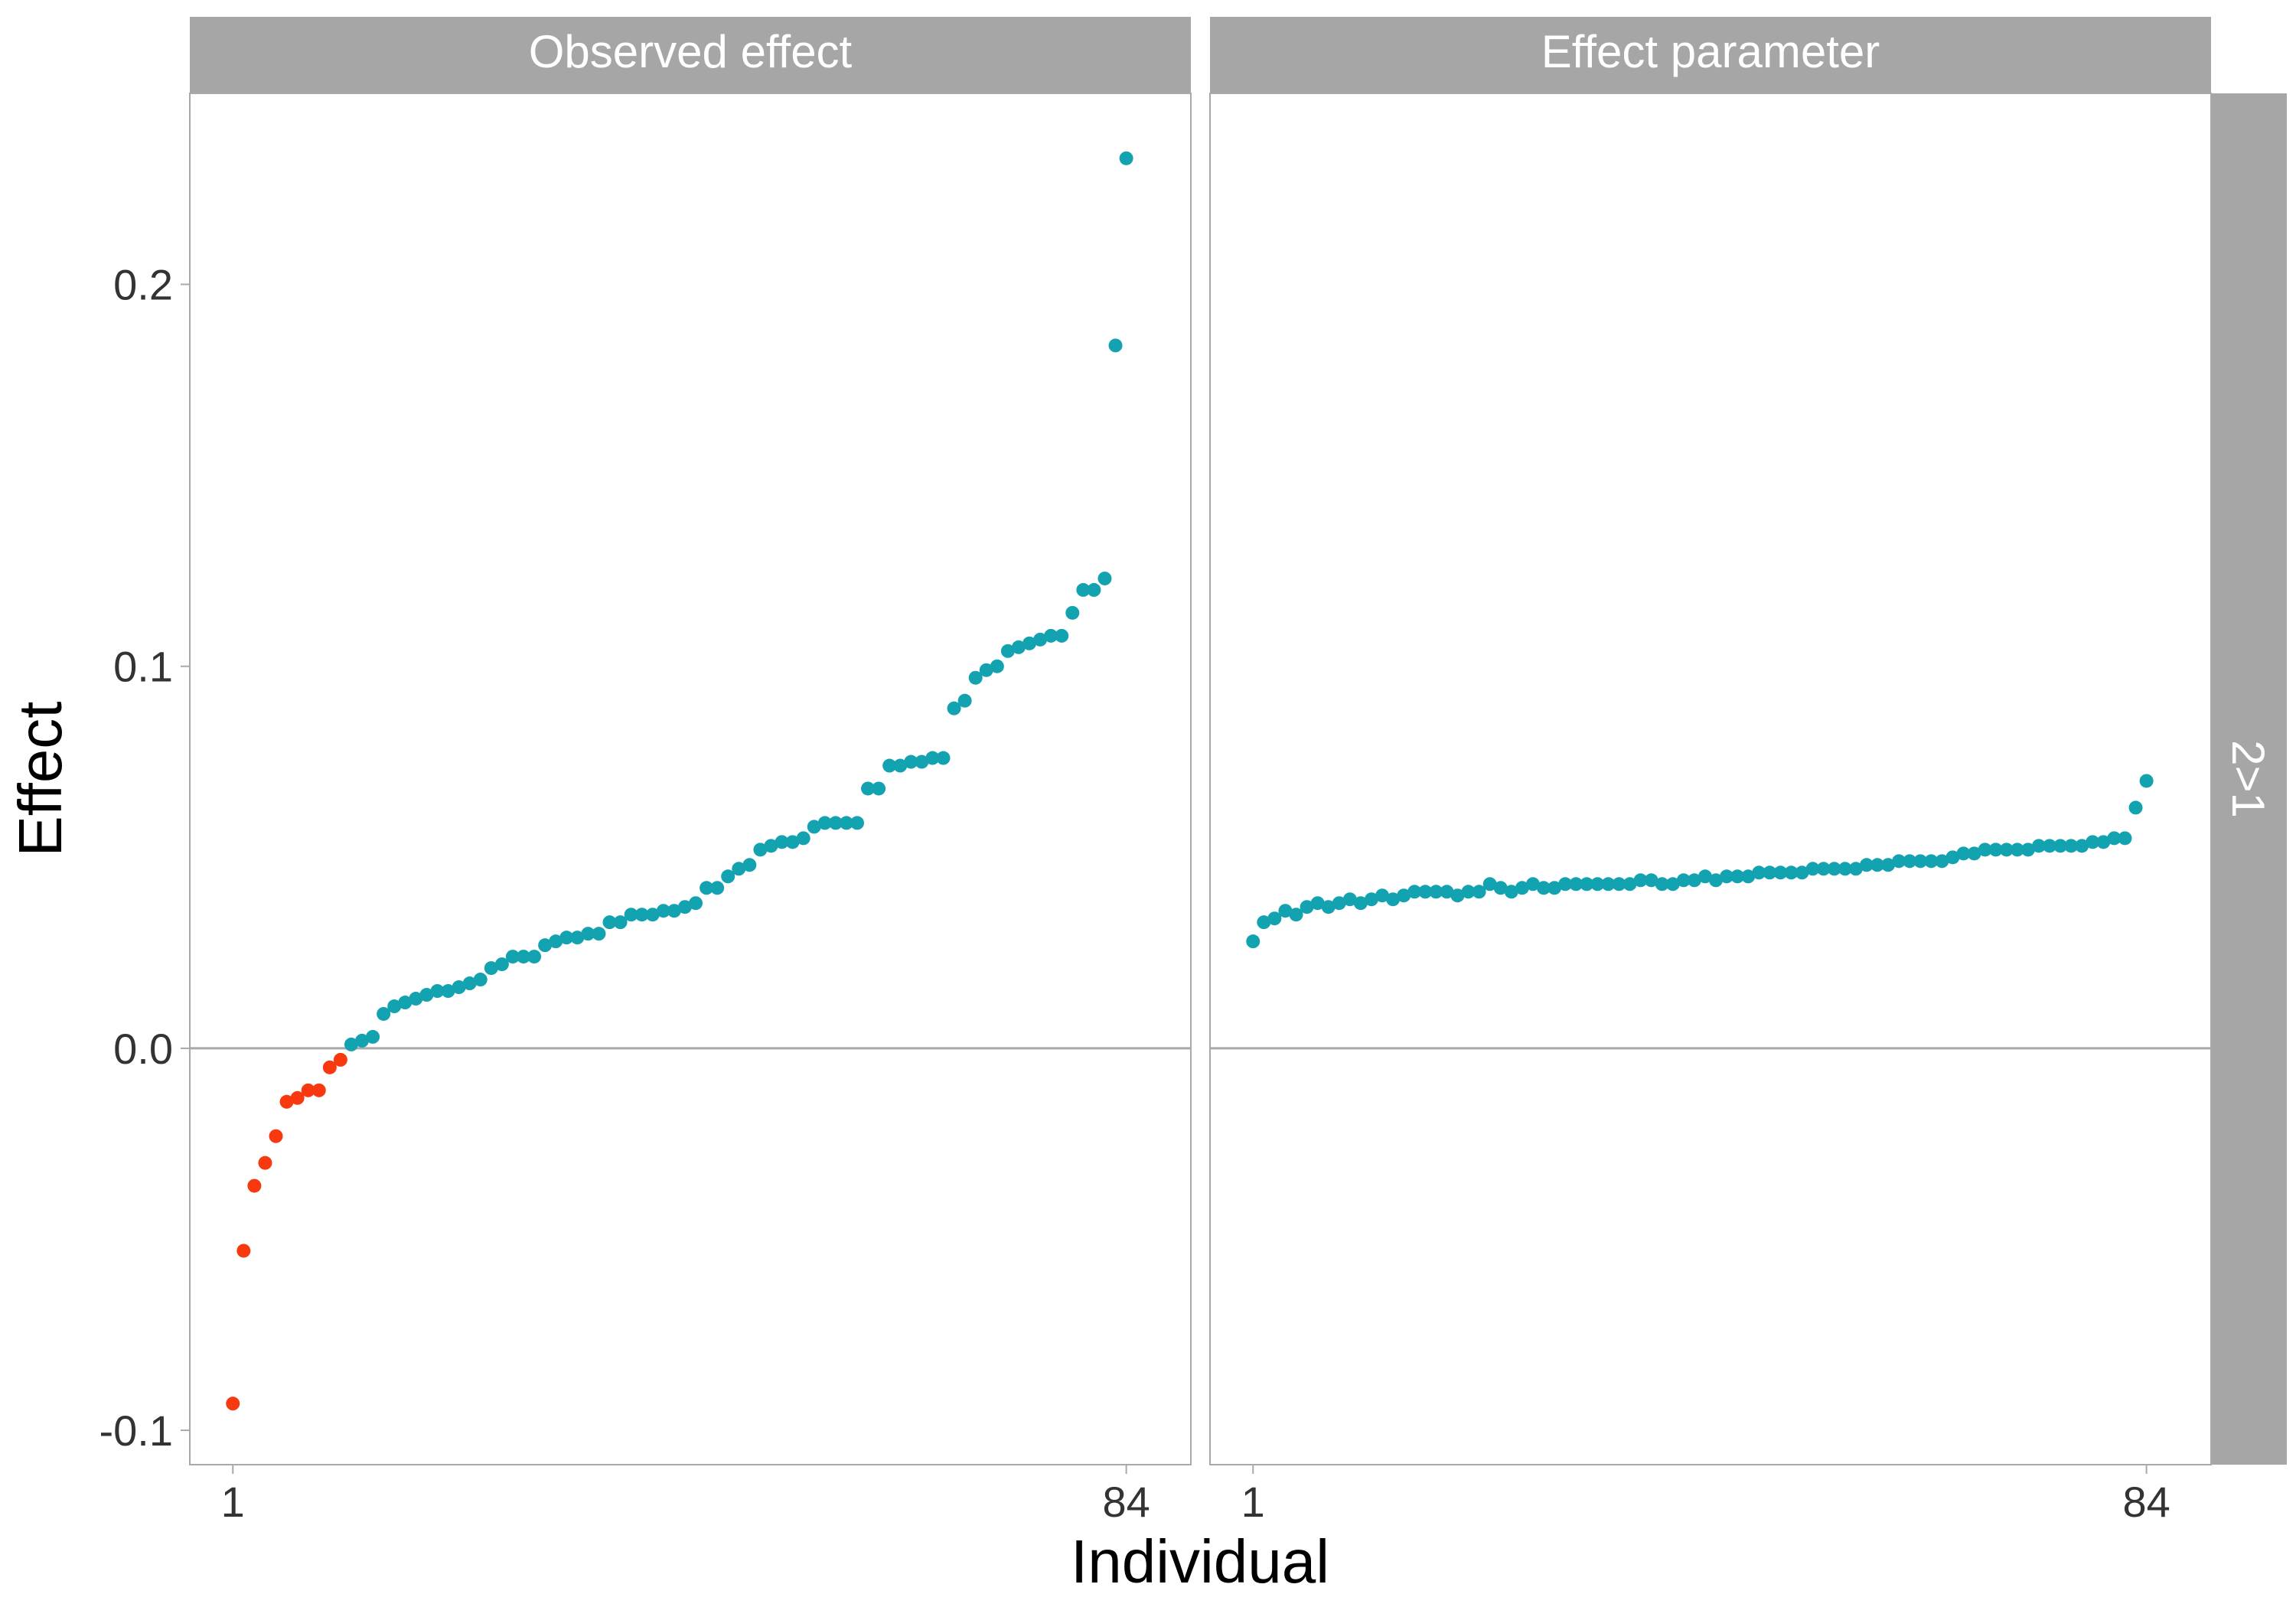 The image size is (2296, 1607). What do you see at coordinates (1126, 1502) in the screenshot?
I see `x-tick-label: 84` at bounding box center [1126, 1502].